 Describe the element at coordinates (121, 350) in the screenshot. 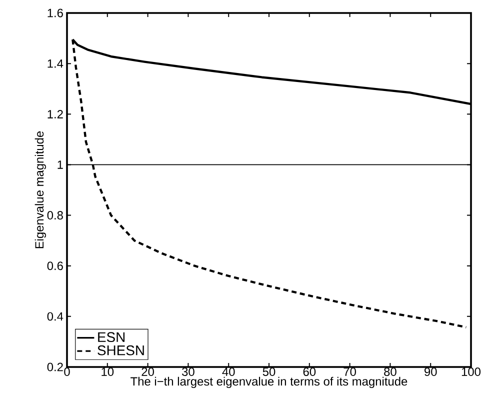

I see `legend-label: SHESN` at that location.